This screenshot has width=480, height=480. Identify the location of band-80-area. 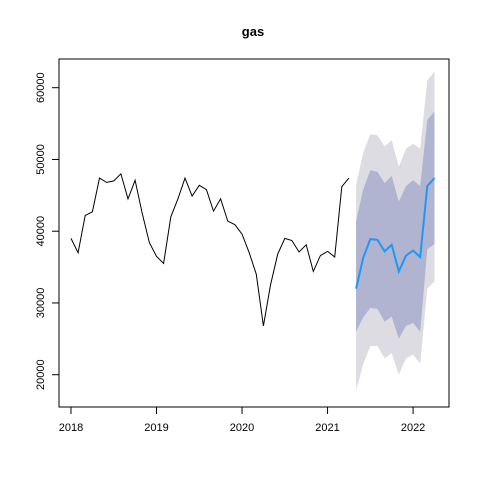
(395, 225).